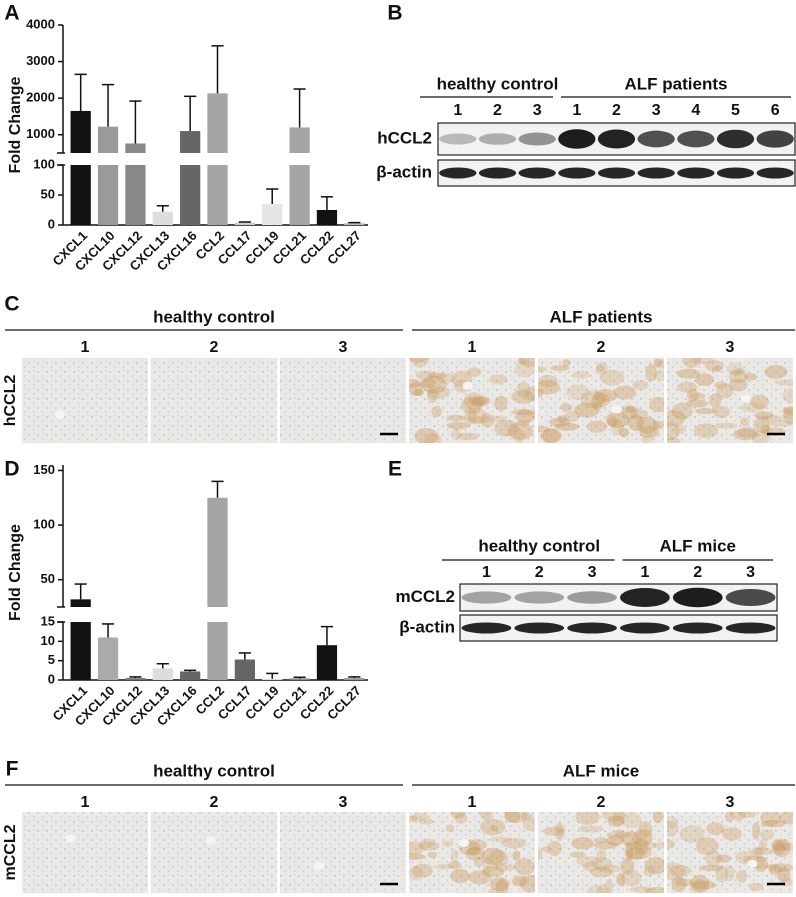 This screenshot has width=796, height=897. Describe the element at coordinates (486, 572) in the screenshot. I see `lane-label: 1` at that location.